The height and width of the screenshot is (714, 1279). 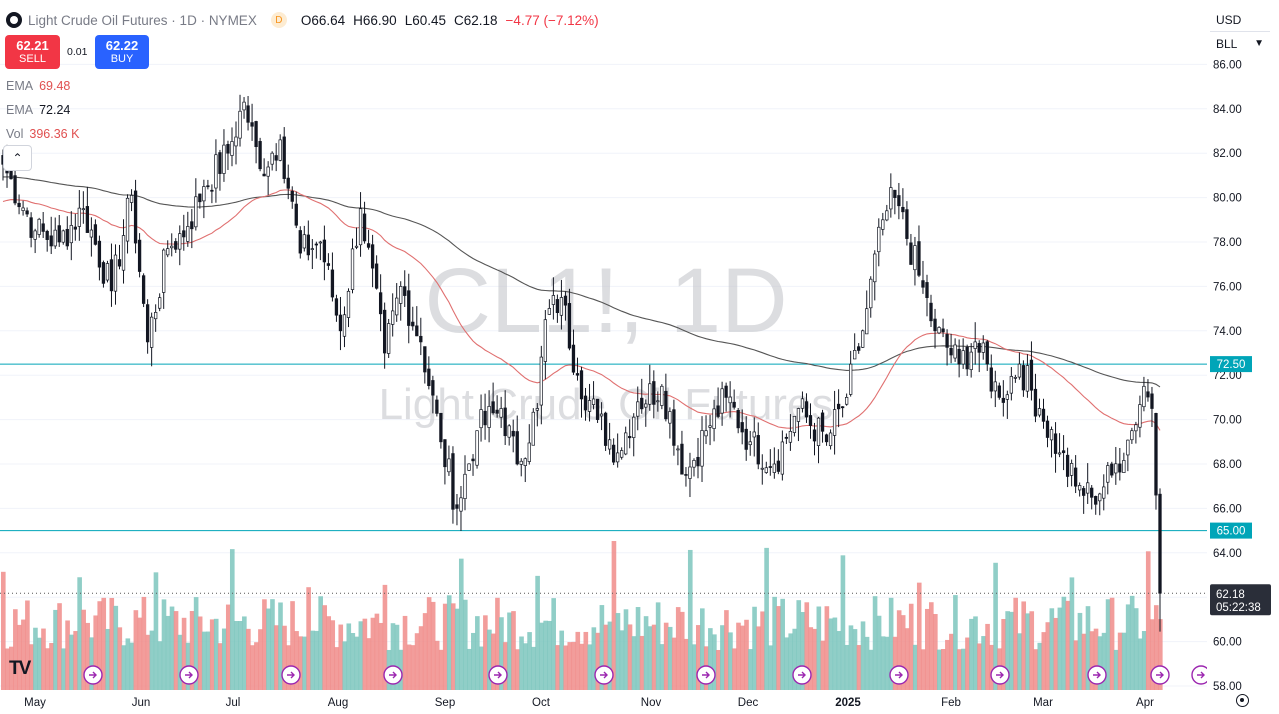 I want to click on buy-button: 62.22 BUY, so click(x=122, y=52).